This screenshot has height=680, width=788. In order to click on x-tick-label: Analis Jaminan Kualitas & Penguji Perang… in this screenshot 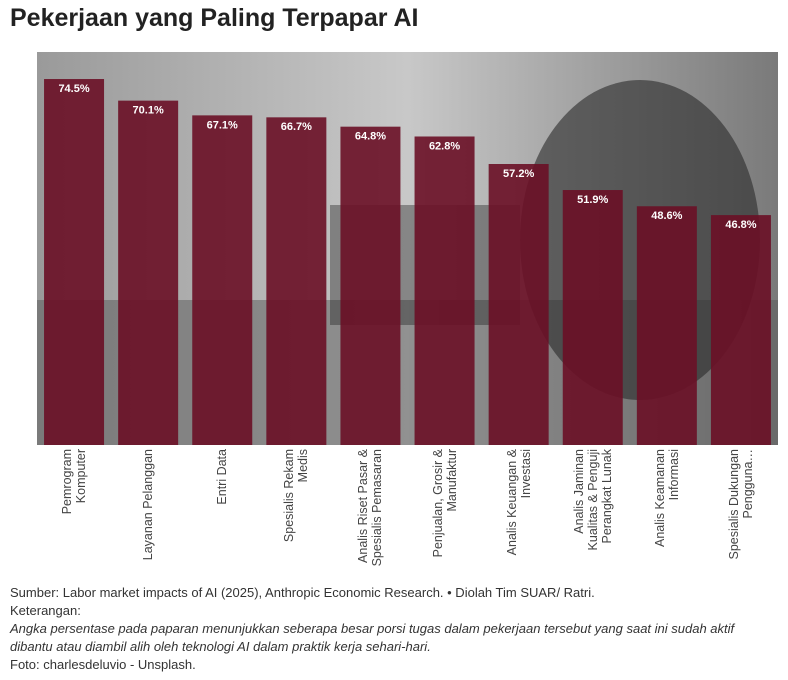, I will do `click(593, 508)`.